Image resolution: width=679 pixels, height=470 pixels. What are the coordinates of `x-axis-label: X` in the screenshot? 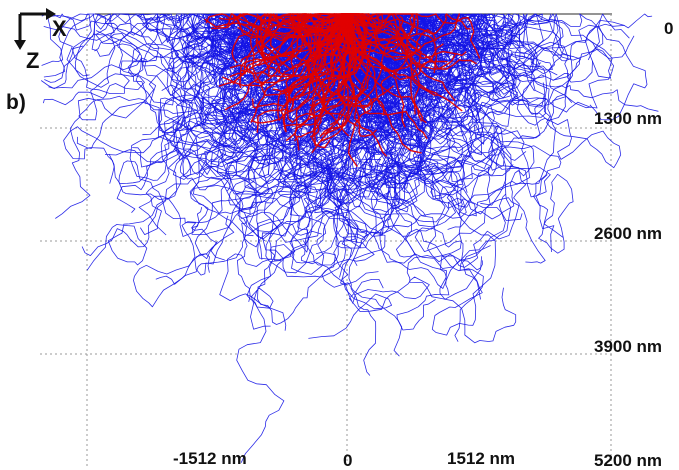 It's located at (59, 28).